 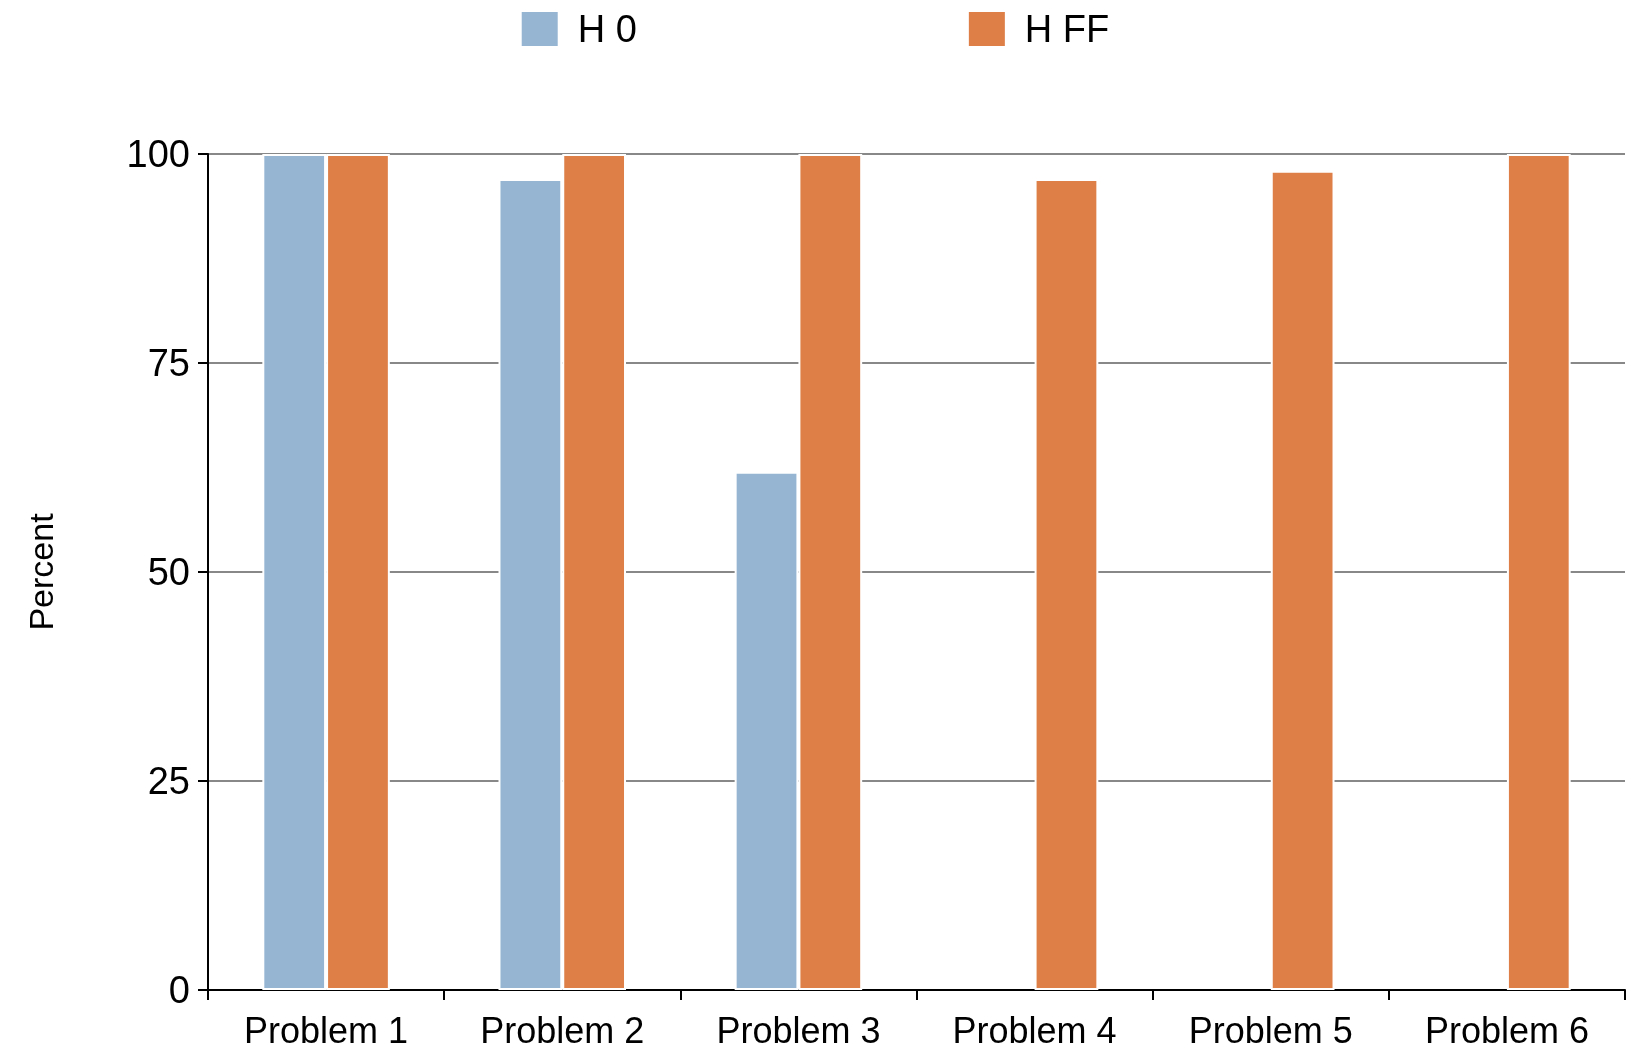 What do you see at coordinates (607, 29) in the screenshot?
I see `legend-label: H 0` at bounding box center [607, 29].